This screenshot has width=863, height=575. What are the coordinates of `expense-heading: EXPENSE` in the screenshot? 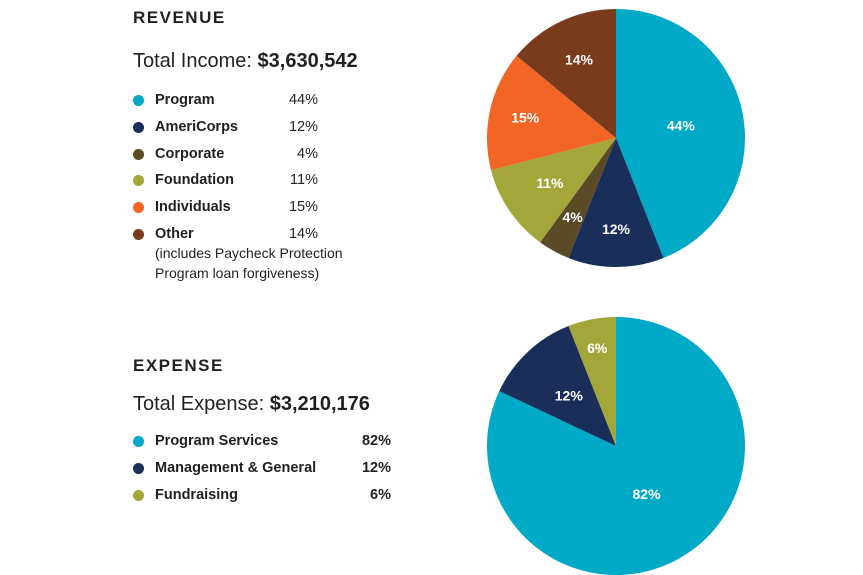 It's located at (178, 365).